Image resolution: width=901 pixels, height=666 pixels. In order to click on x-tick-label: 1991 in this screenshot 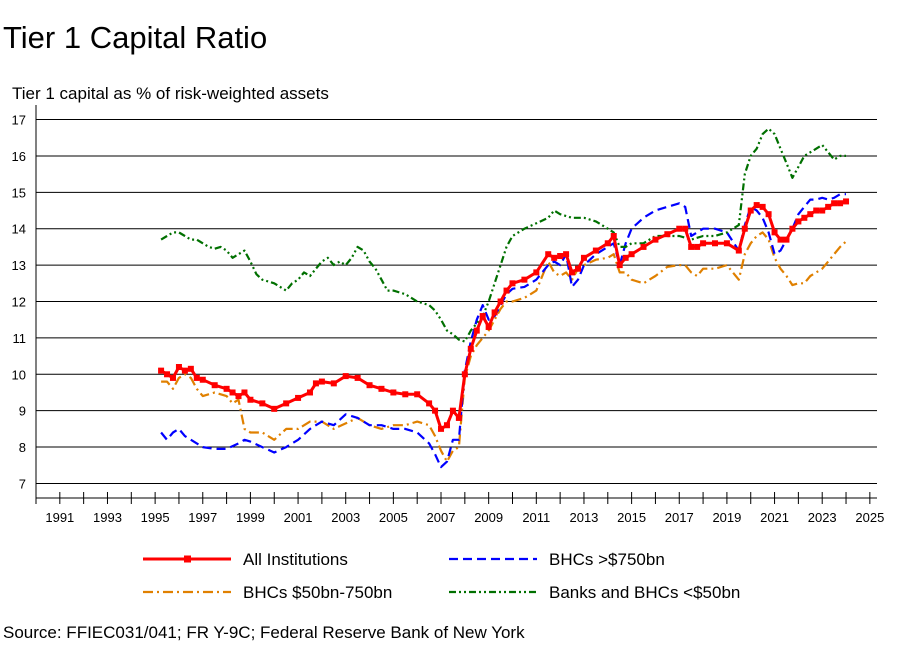, I will do `click(59, 517)`.